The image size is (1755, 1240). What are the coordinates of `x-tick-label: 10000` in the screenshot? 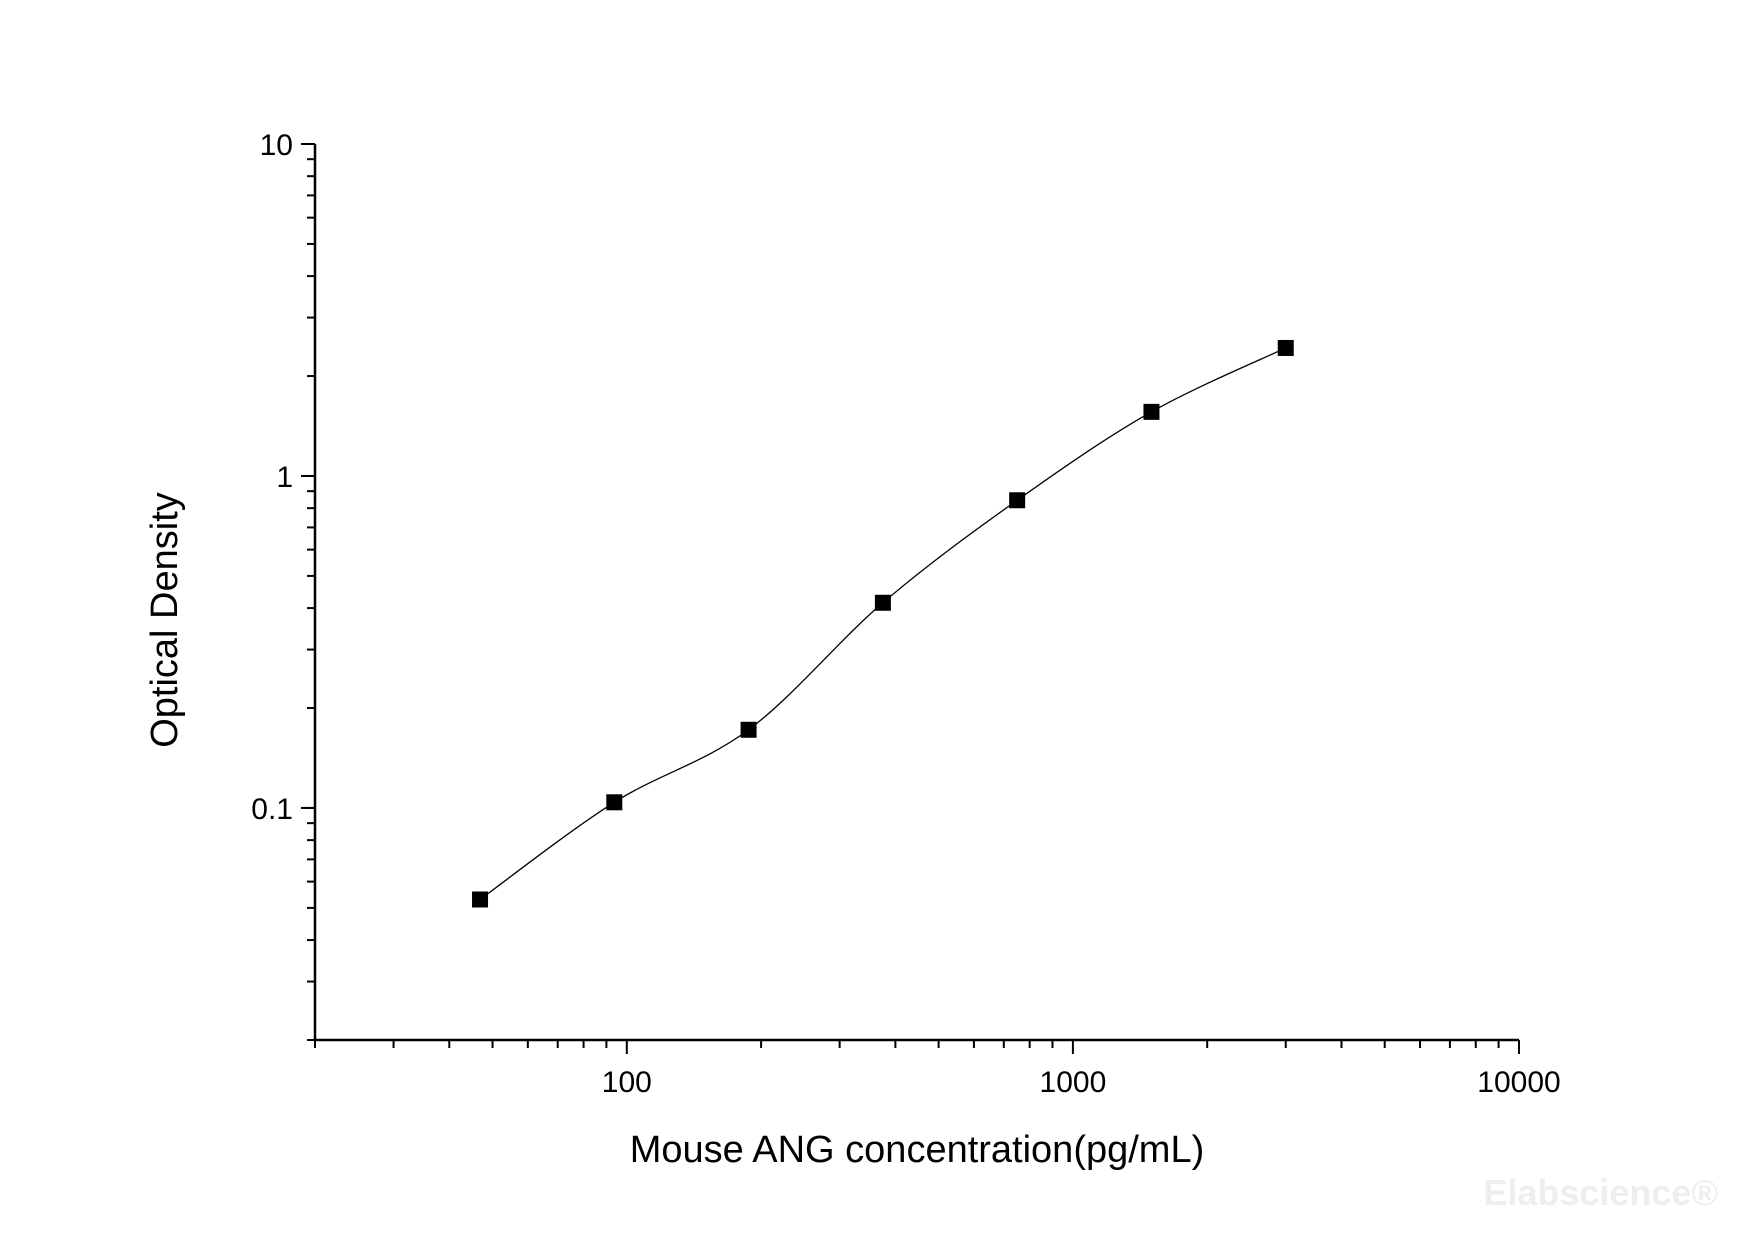 It's located at (1518, 1082).